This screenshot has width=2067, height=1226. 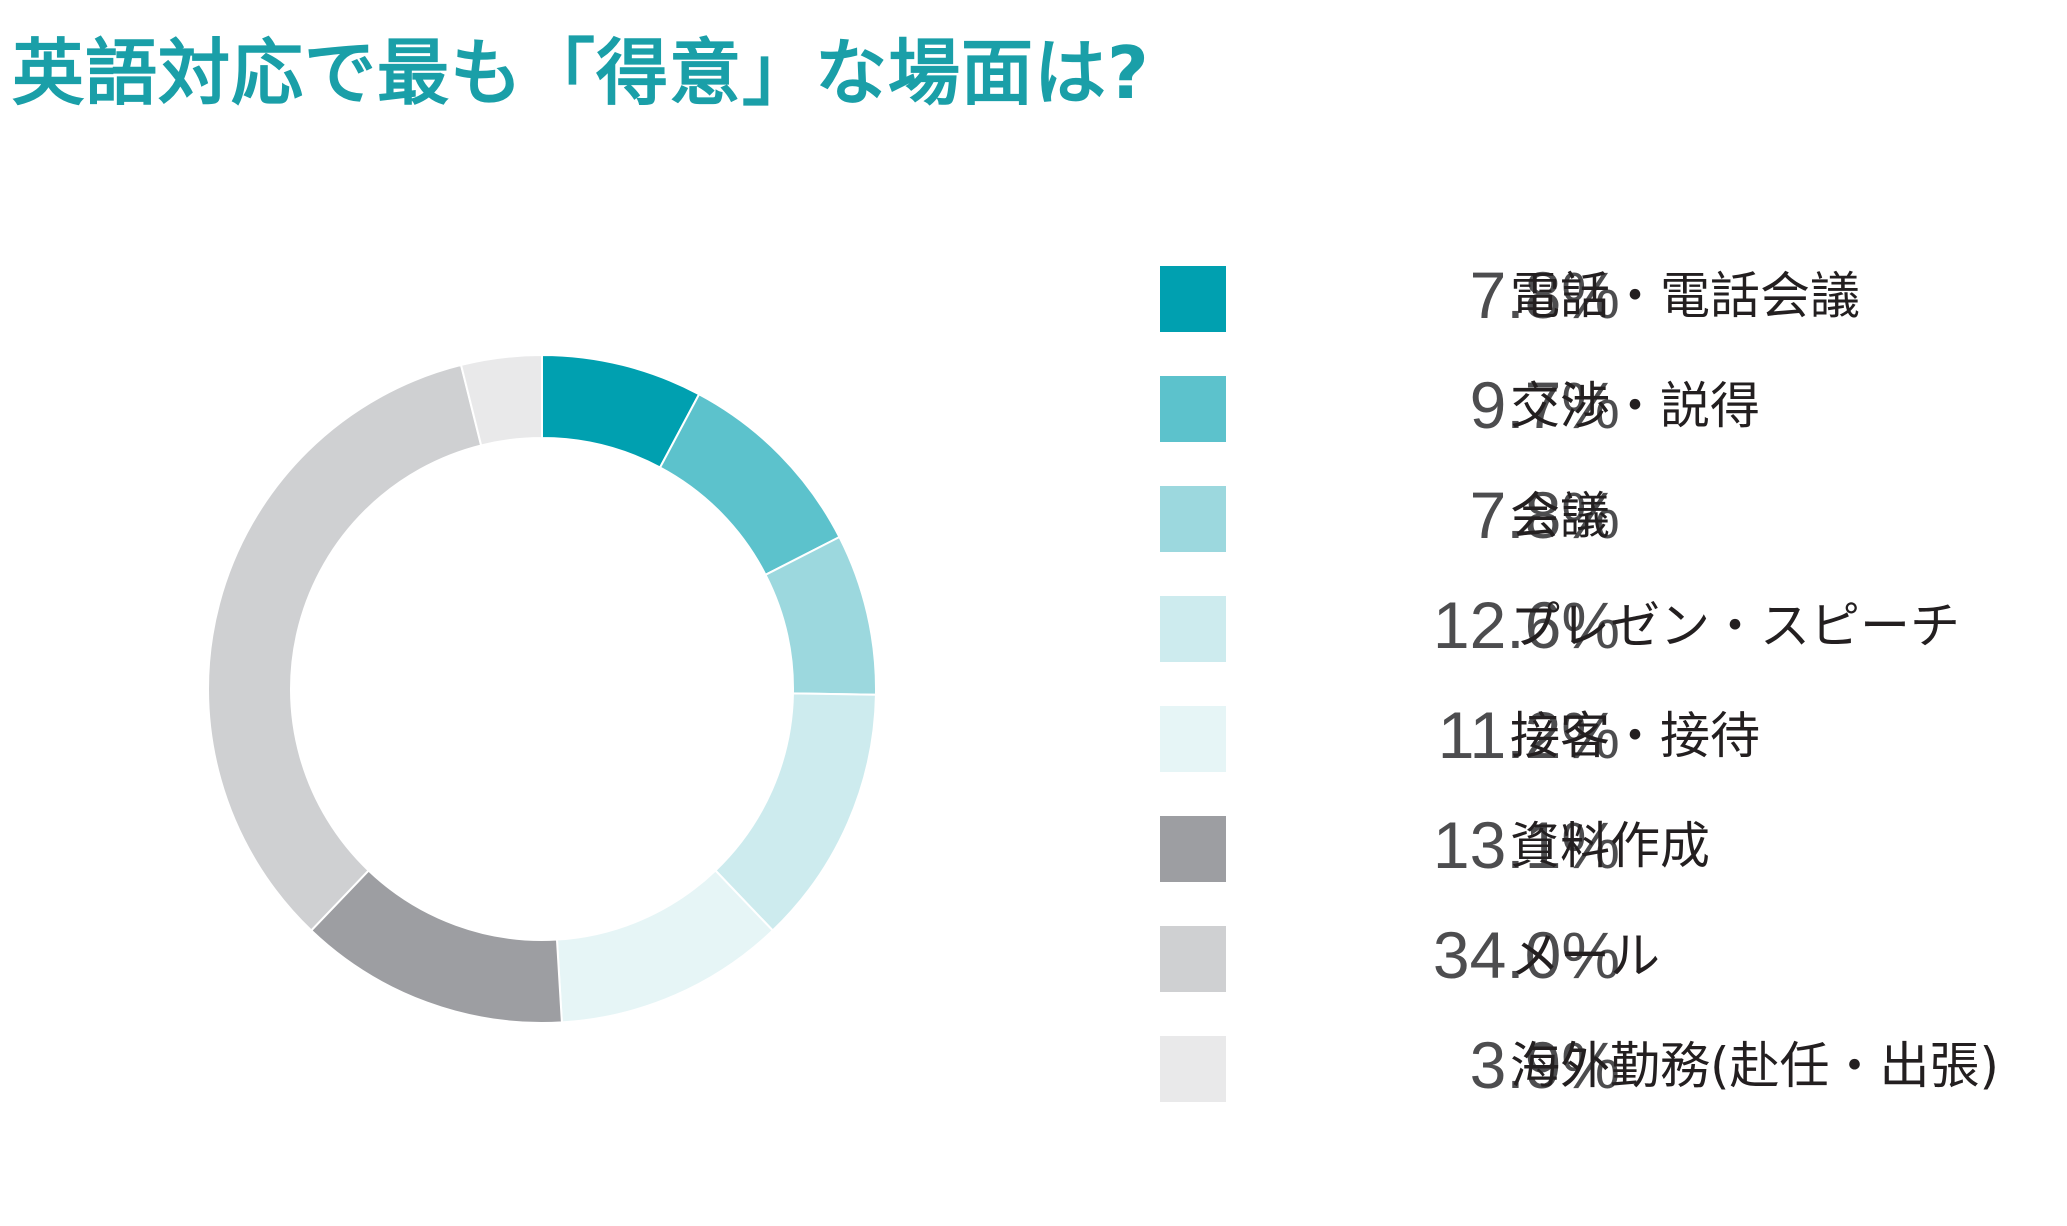 What do you see at coordinates (1544, 405) in the screenshot?
I see `legend-percent: 9.7%` at bounding box center [1544, 405].